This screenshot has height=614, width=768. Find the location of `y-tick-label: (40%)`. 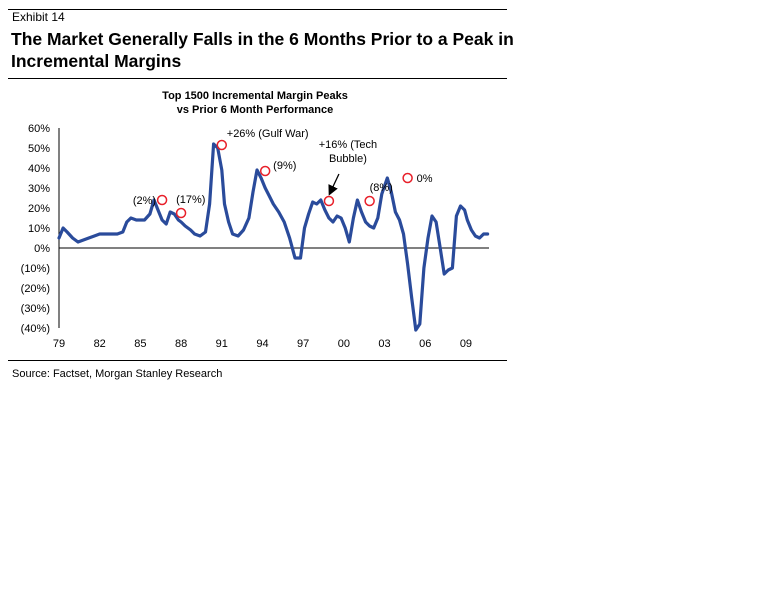

y-tick-label: (40%) is located at coordinates (35, 329).